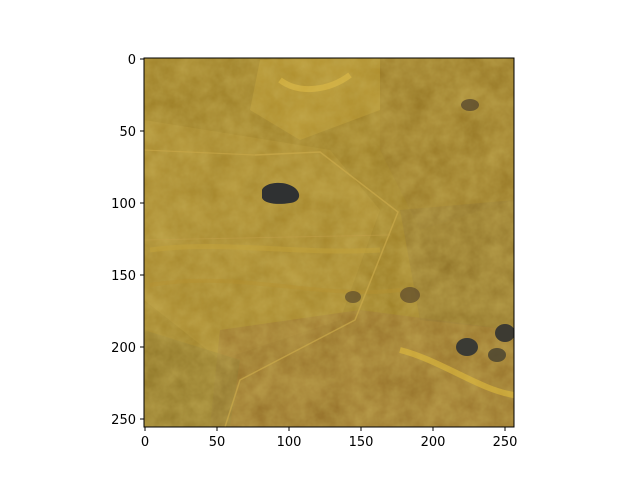  What do you see at coordinates (361, 442) in the screenshot?
I see `x-tick-label: 150` at bounding box center [361, 442].